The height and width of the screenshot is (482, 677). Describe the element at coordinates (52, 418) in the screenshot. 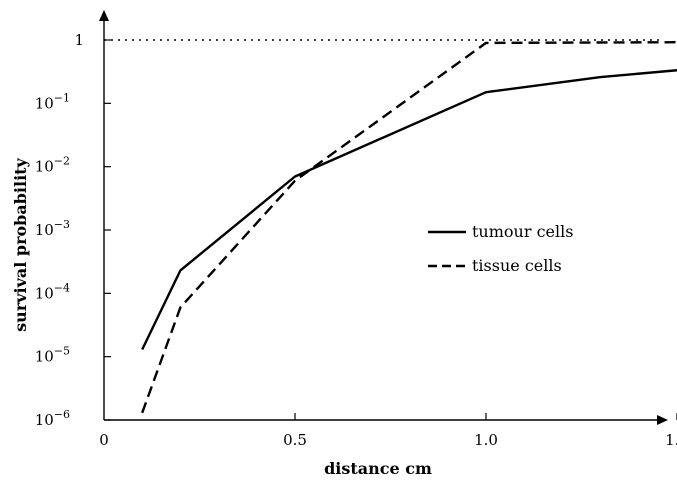

I see `y-tick-label: 10⁻⁶` at that location.